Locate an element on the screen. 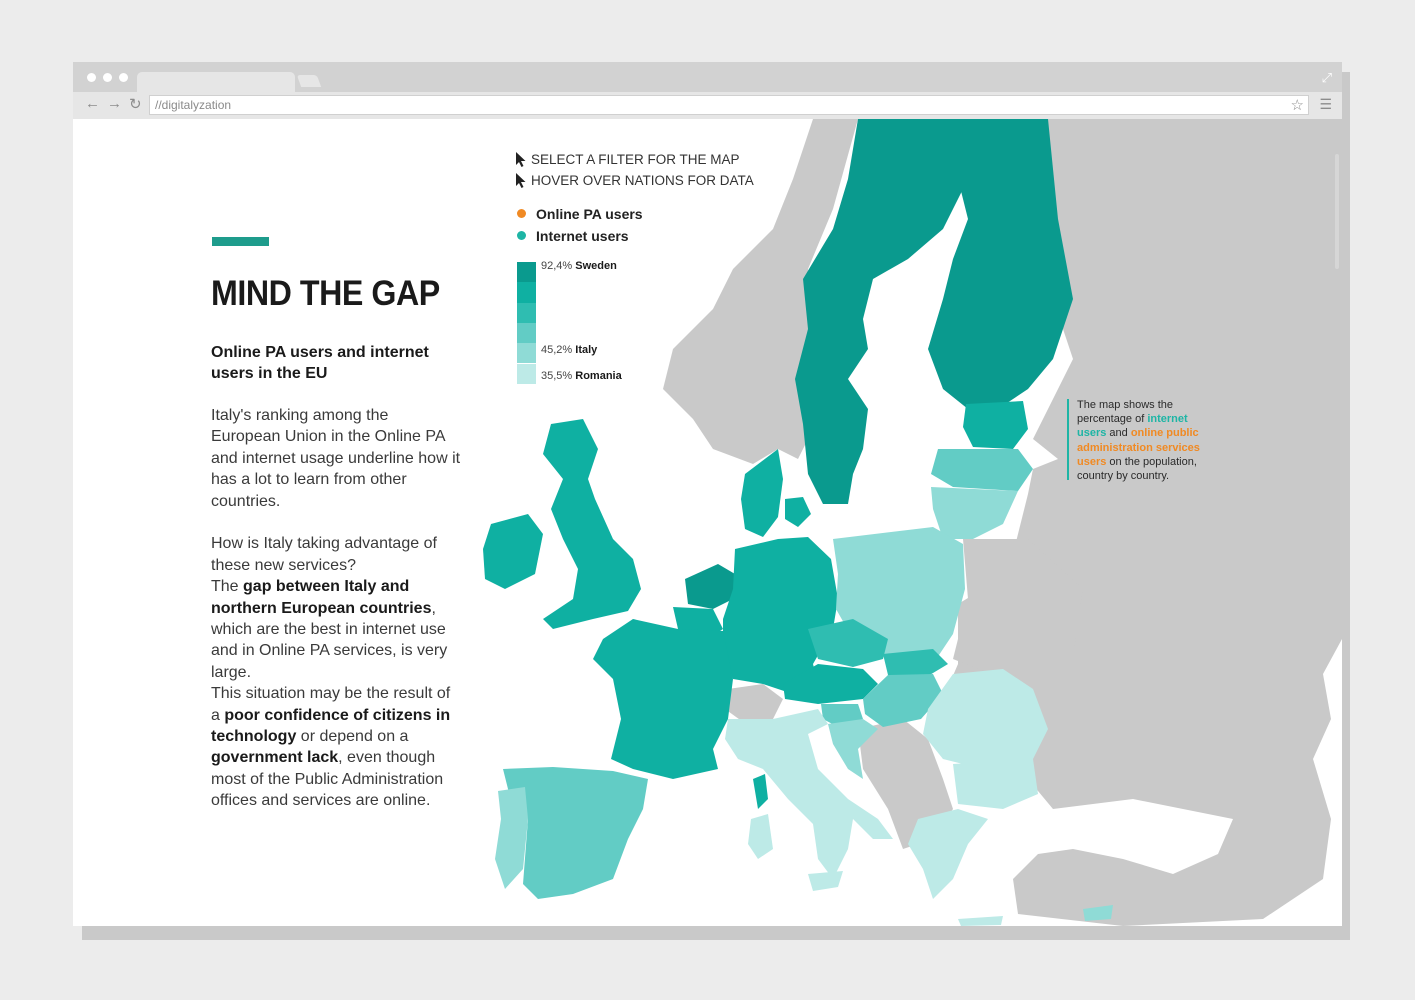 This screenshot has width=1415, height=1000. filter-internet-users: Internet users is located at coordinates (573, 236).